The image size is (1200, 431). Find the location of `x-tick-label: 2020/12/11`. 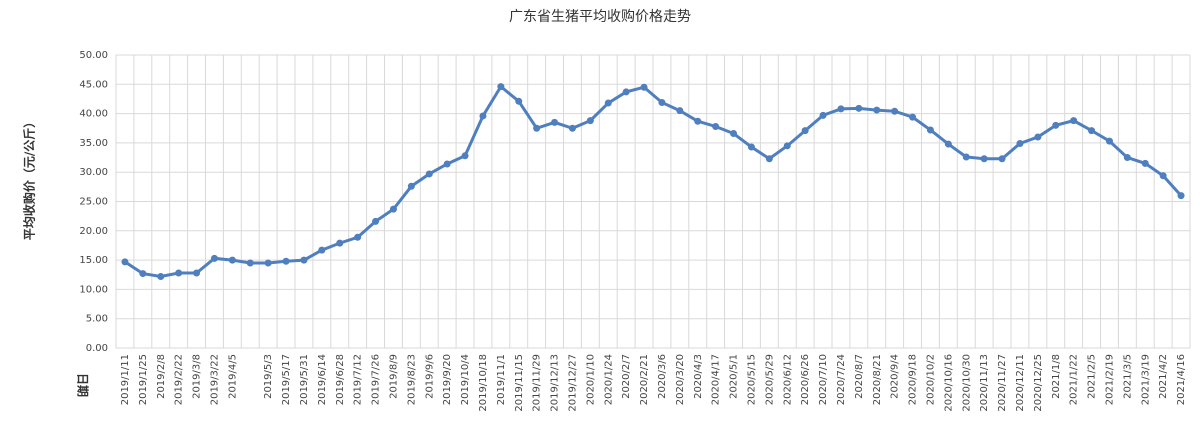

x-tick-label: 2020/12/11 is located at coordinates (1020, 383).